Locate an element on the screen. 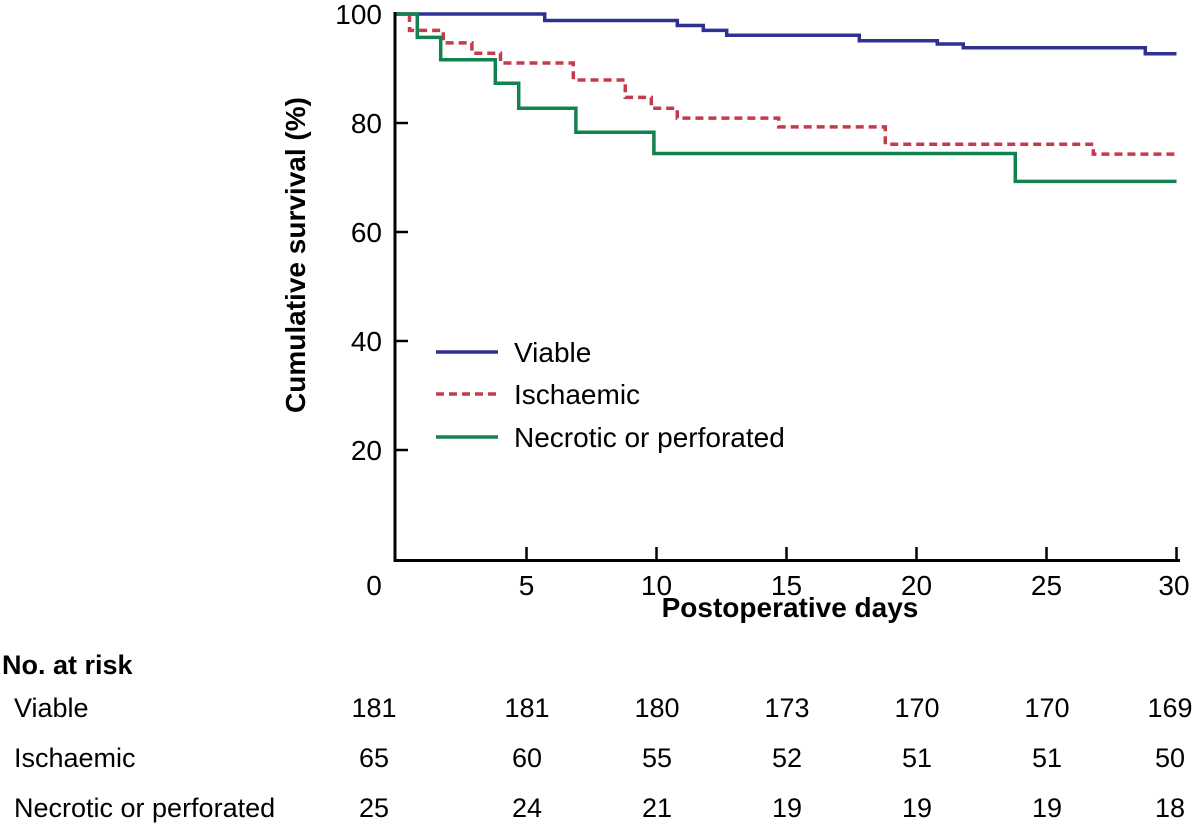  risk-value: 24 is located at coordinates (527, 808).